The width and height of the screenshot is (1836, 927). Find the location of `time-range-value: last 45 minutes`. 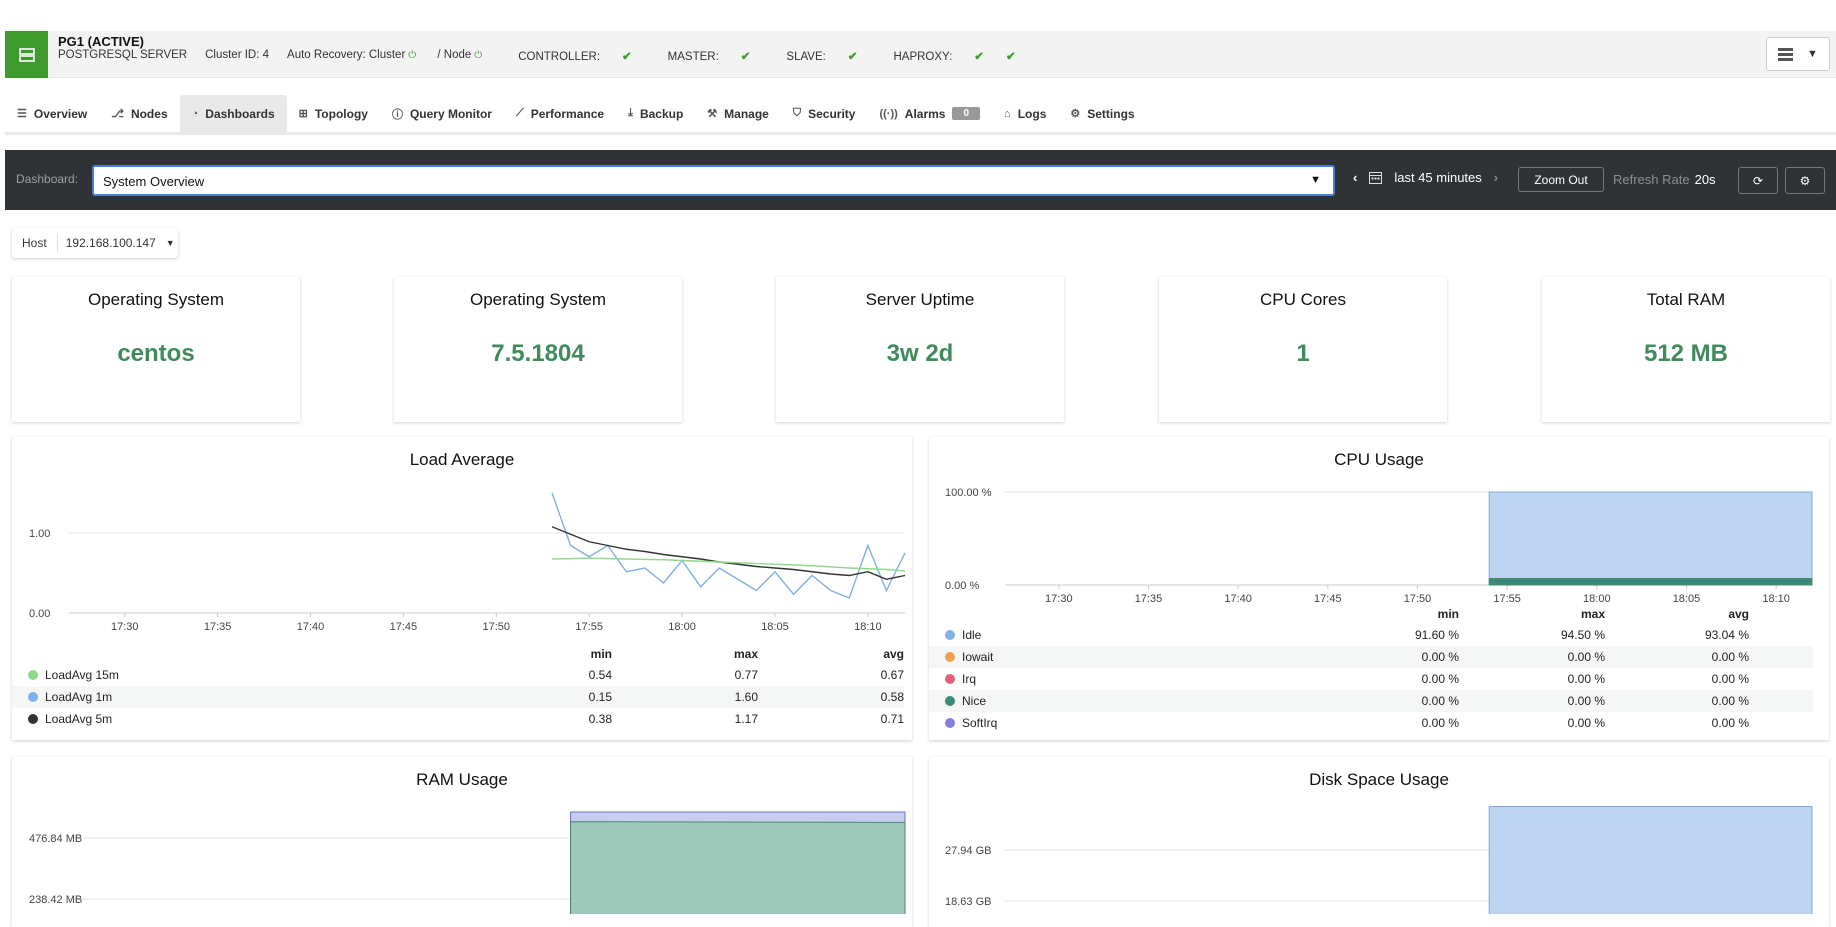

time-range-value: last 45 minutes is located at coordinates (1438, 177).